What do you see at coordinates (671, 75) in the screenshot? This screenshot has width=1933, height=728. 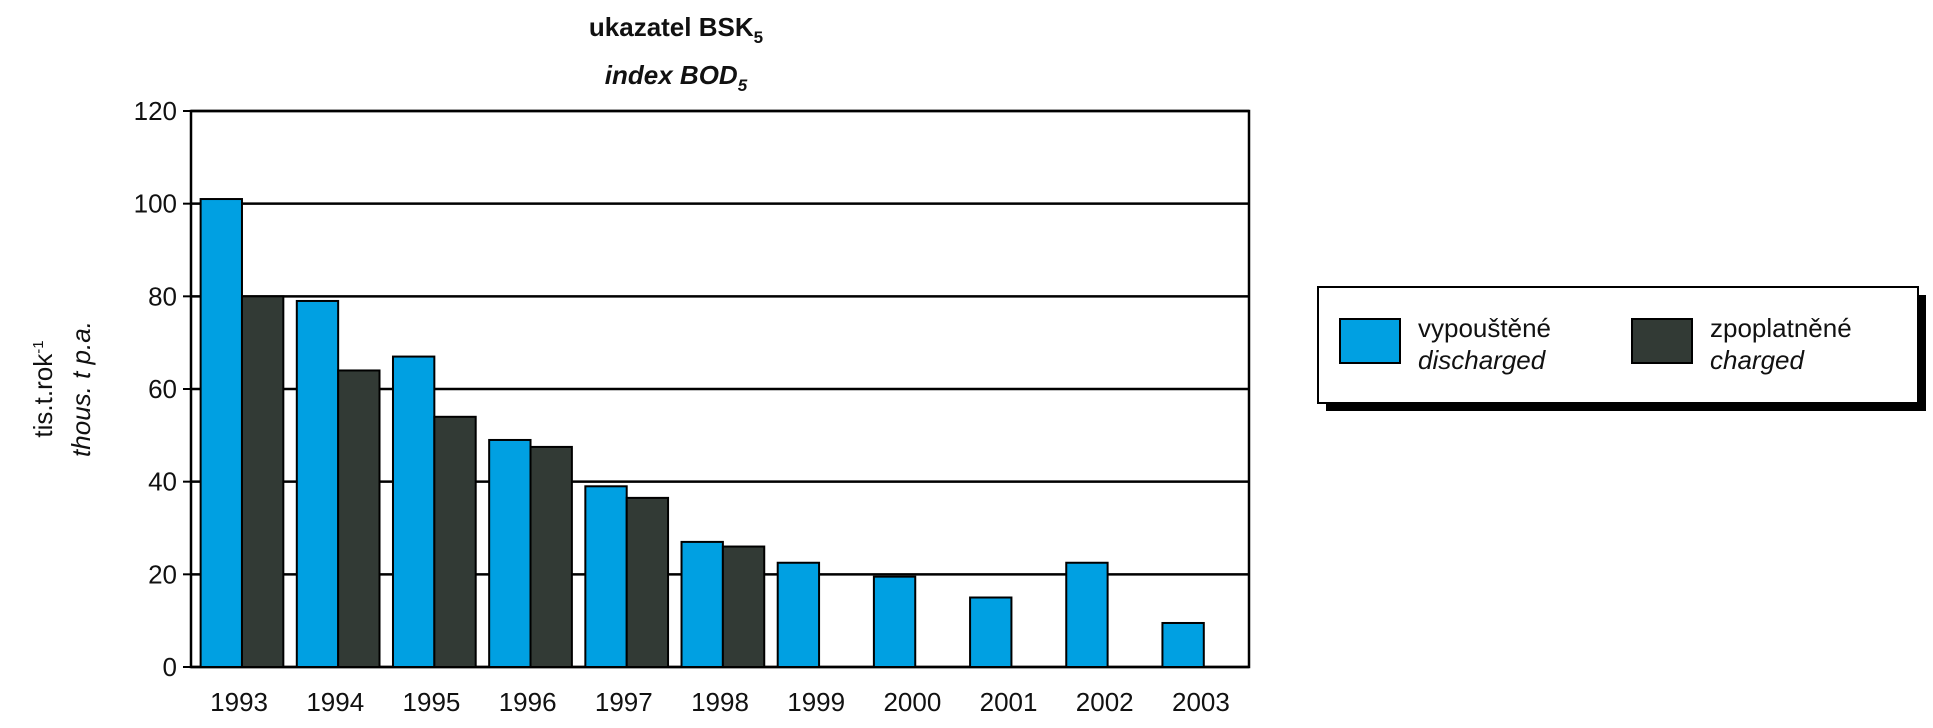 I see `subtitle-text: index BOD` at bounding box center [671, 75].